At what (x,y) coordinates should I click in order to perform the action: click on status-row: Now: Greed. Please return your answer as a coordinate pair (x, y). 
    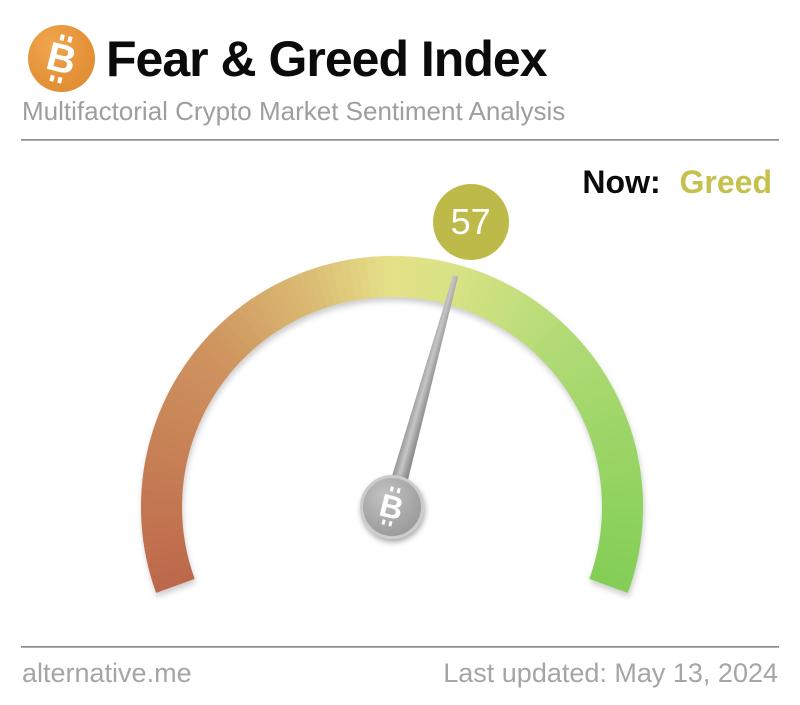
    Looking at the image, I should click on (677, 182).